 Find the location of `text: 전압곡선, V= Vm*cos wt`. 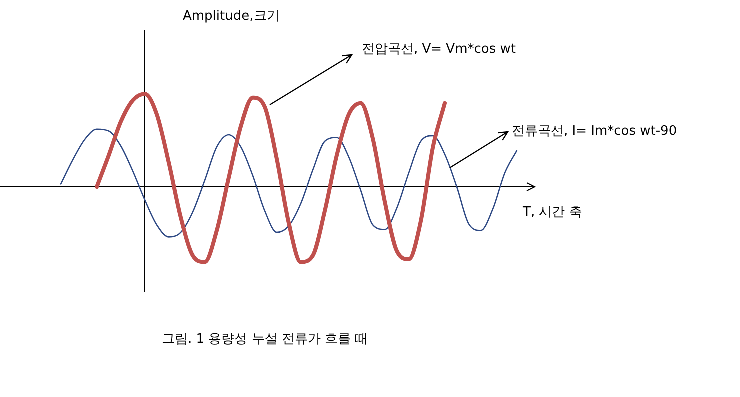

text: 전압곡선, V= Vm*cos wt is located at coordinates (439, 49).